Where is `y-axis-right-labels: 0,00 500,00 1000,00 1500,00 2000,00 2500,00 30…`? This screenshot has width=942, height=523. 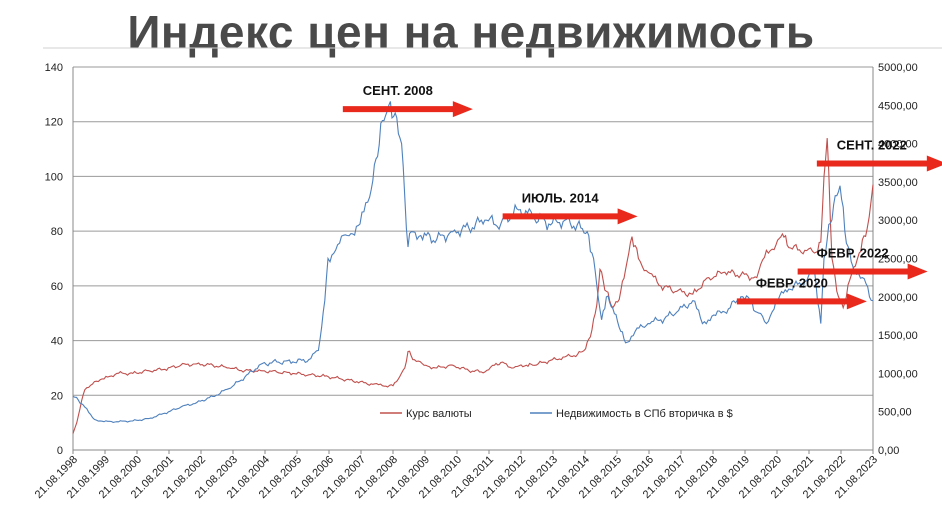 y-axis-right-labels: 0,00 500,00 1000,00 1500,00 2000,00 2500,00 30… is located at coordinates (898, 259).